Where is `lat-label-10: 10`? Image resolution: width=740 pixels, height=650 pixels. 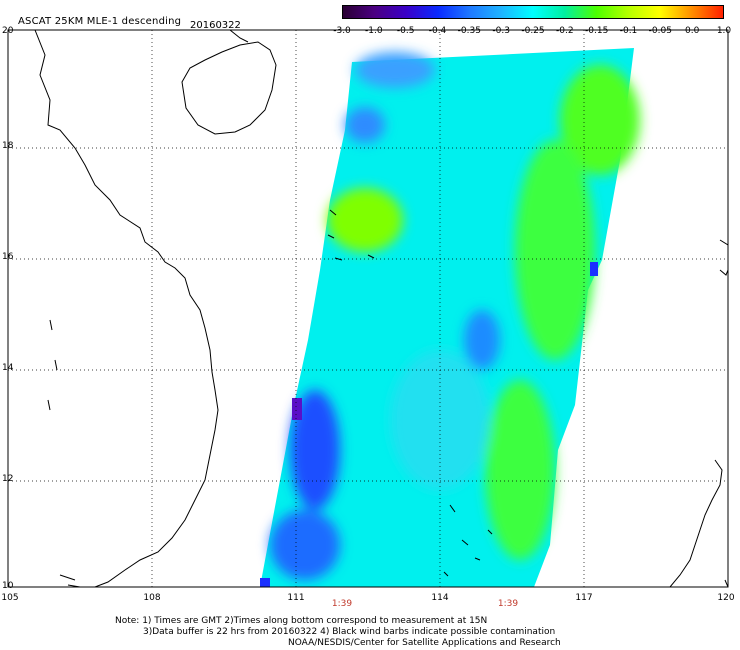 lat-label-10: 10 is located at coordinates (8, 586).